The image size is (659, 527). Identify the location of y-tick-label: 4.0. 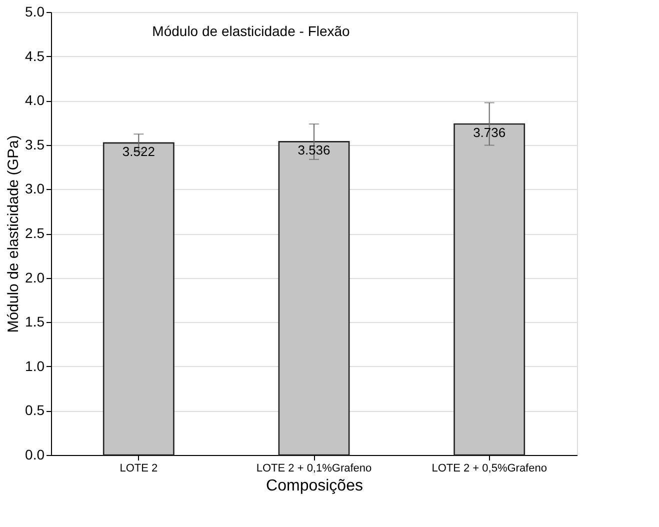
(35, 100).